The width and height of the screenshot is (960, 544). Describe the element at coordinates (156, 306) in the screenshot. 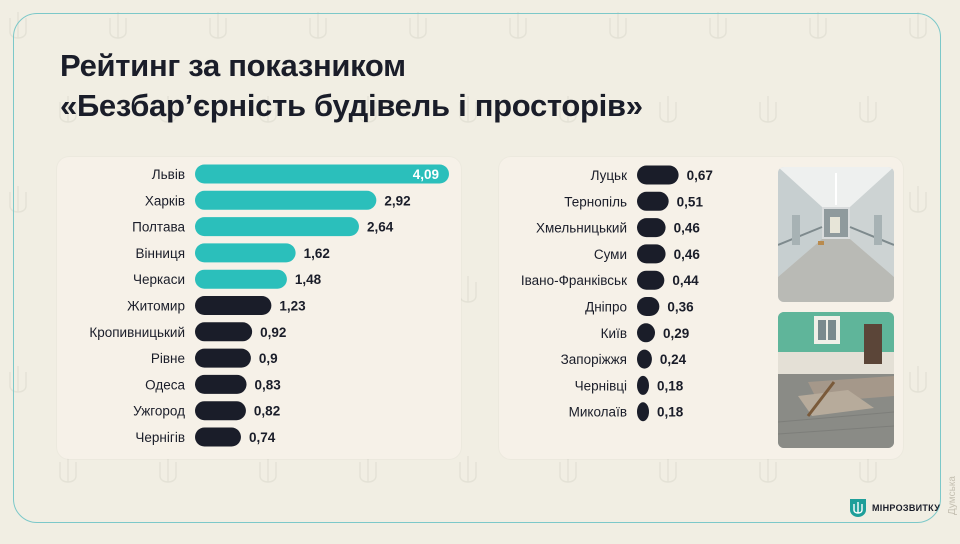

I see `bar-category-label: Житомир` at that location.